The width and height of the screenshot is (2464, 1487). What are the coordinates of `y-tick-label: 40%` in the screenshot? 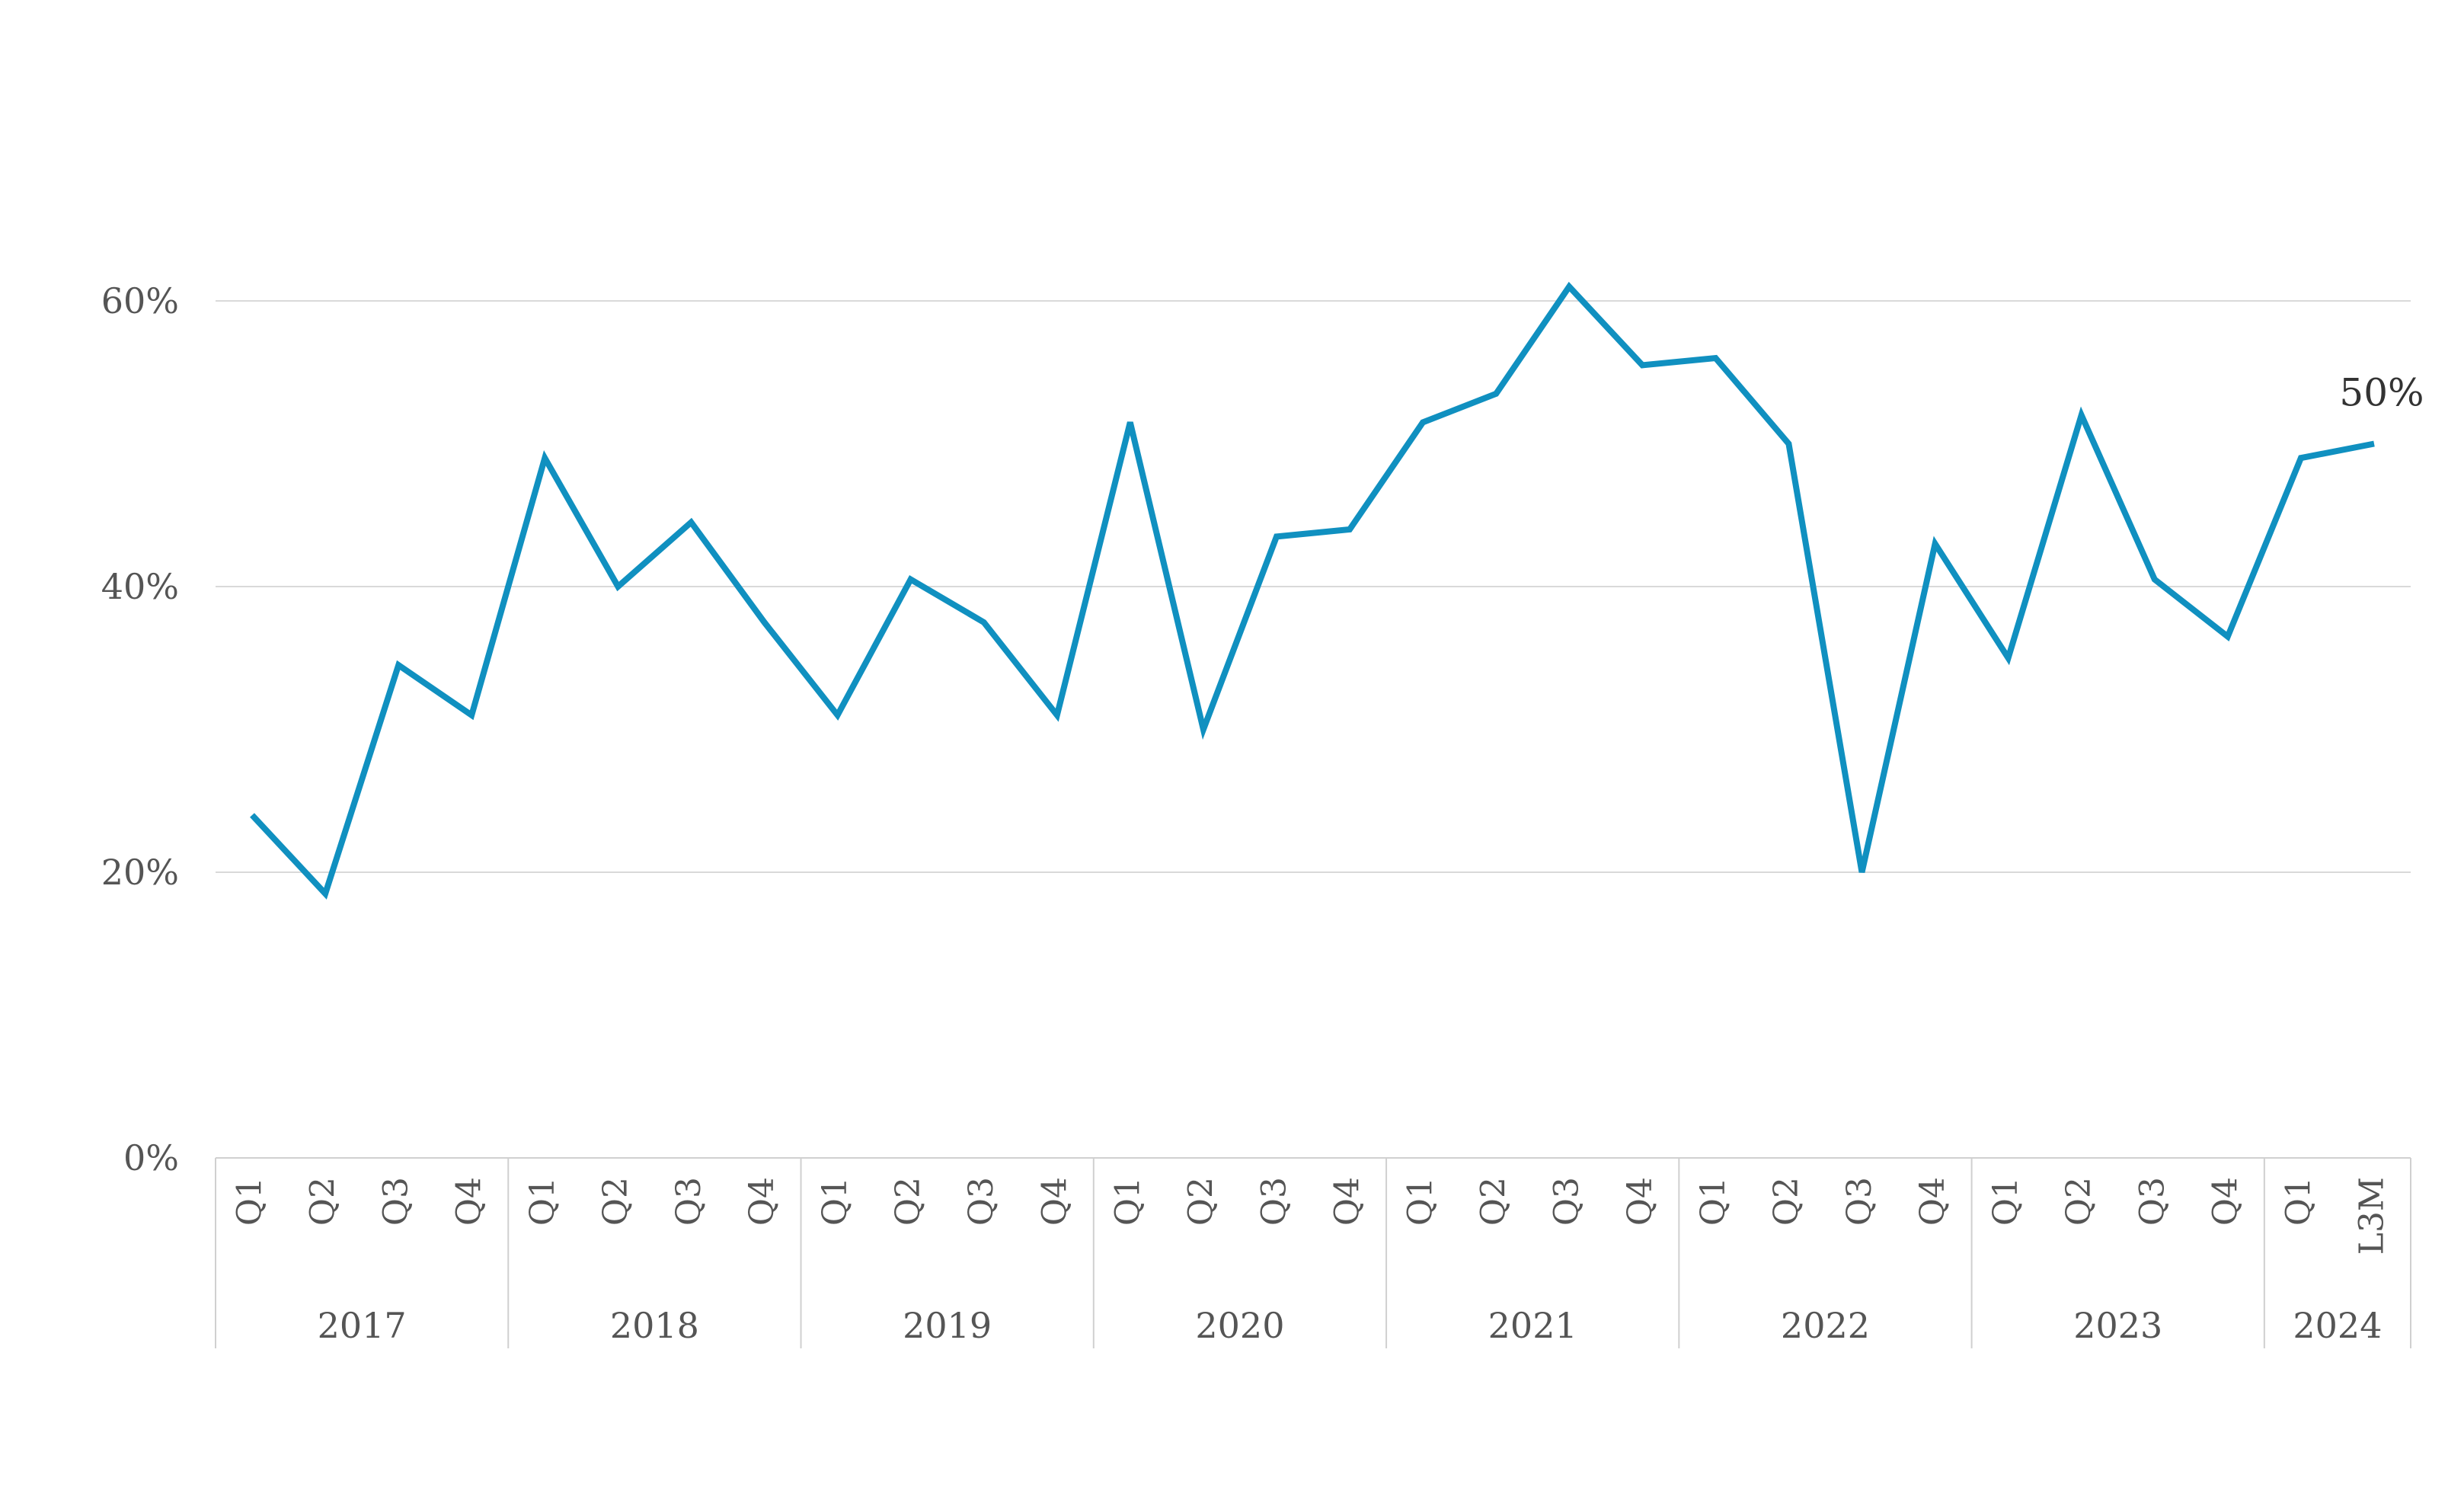 It's located at (140, 586).